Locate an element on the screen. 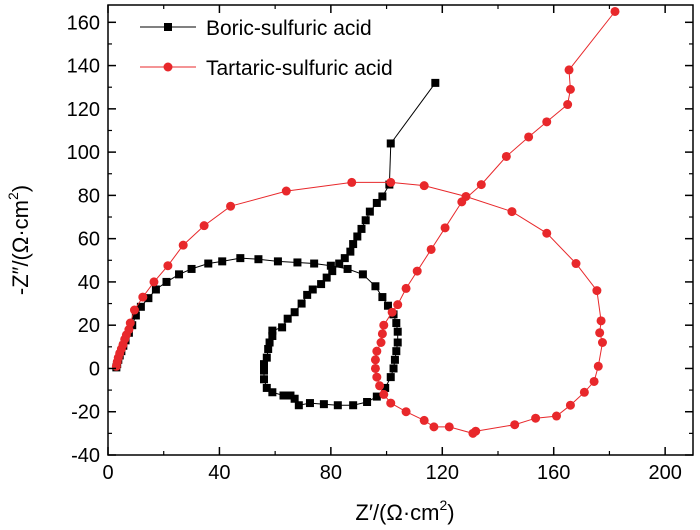  x-tick-label: 80 is located at coordinates (331, 473).